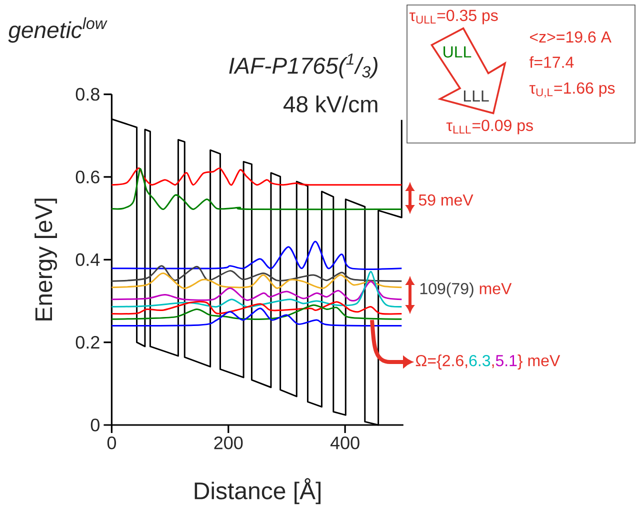 The width and height of the screenshot is (638, 510). What do you see at coordinates (111, 443) in the screenshot?
I see `x-tick-label: 0` at bounding box center [111, 443].